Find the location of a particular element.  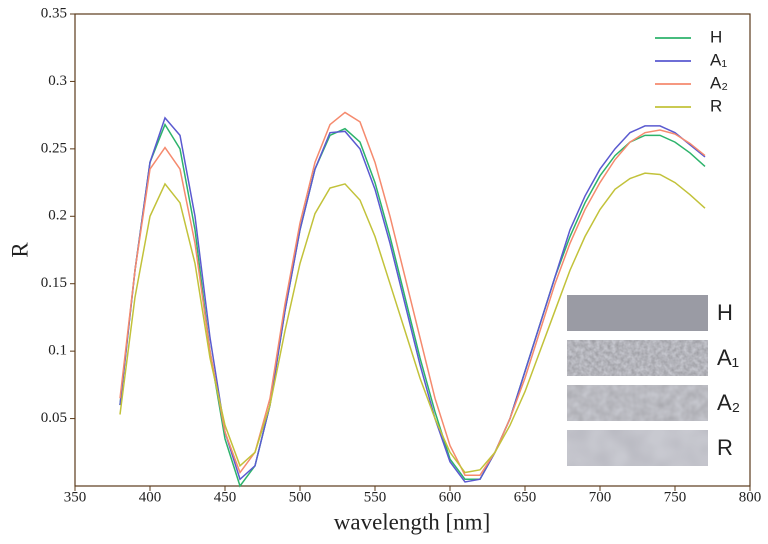

x-tick-label: 750 is located at coordinates (675, 497).